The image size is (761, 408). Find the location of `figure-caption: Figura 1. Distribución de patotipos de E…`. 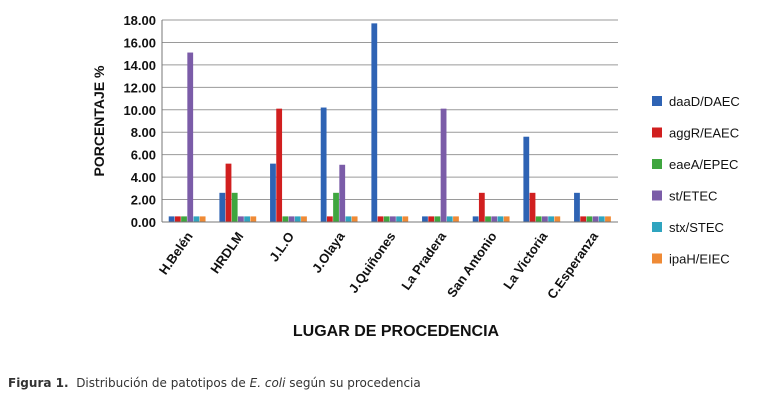

figure-caption: Figura 1. Distribución de patotipos de E… is located at coordinates (214, 383).